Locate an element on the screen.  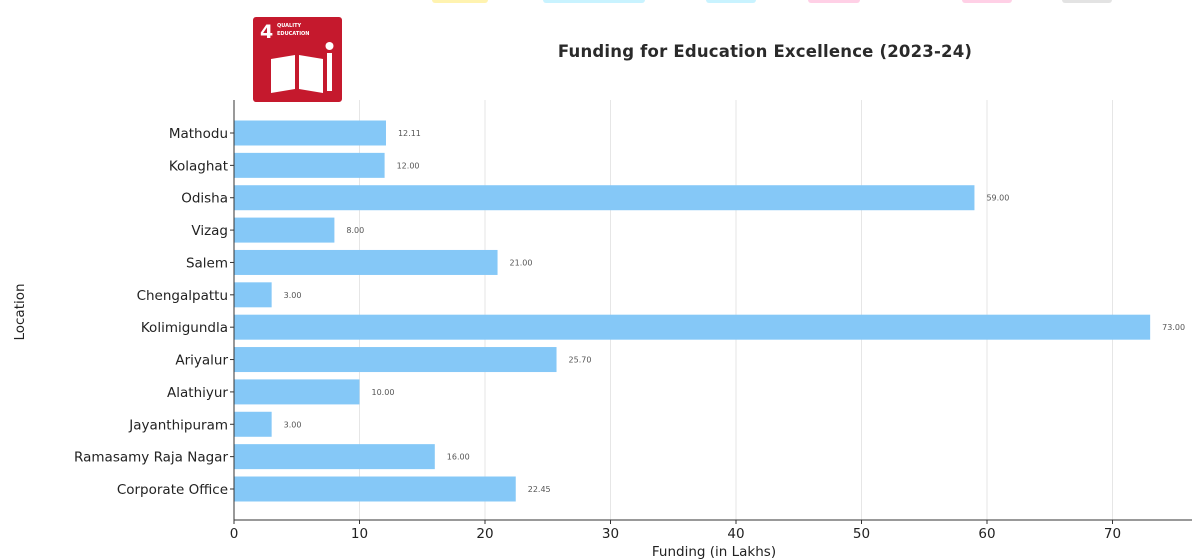
y-axis-label: Location is located at coordinates (20, 311).